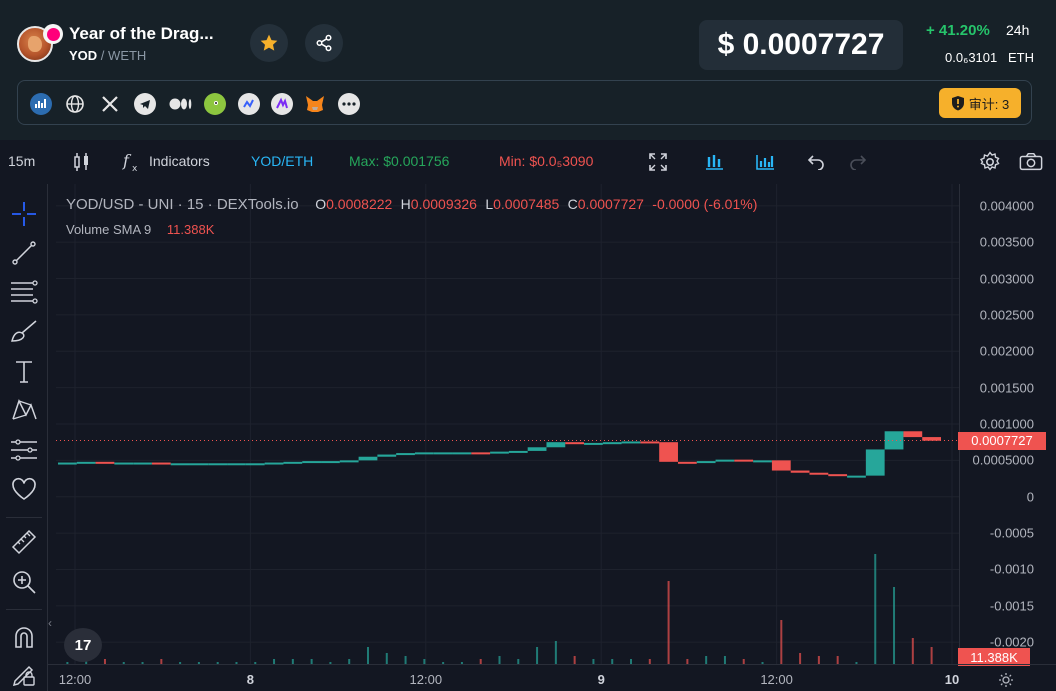  I want to click on crosshair-icon, so click(24, 214).